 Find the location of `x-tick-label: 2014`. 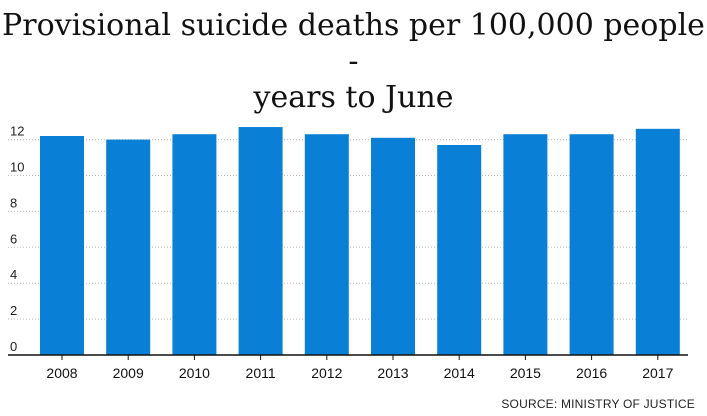

x-tick-label: 2014 is located at coordinates (459, 373).